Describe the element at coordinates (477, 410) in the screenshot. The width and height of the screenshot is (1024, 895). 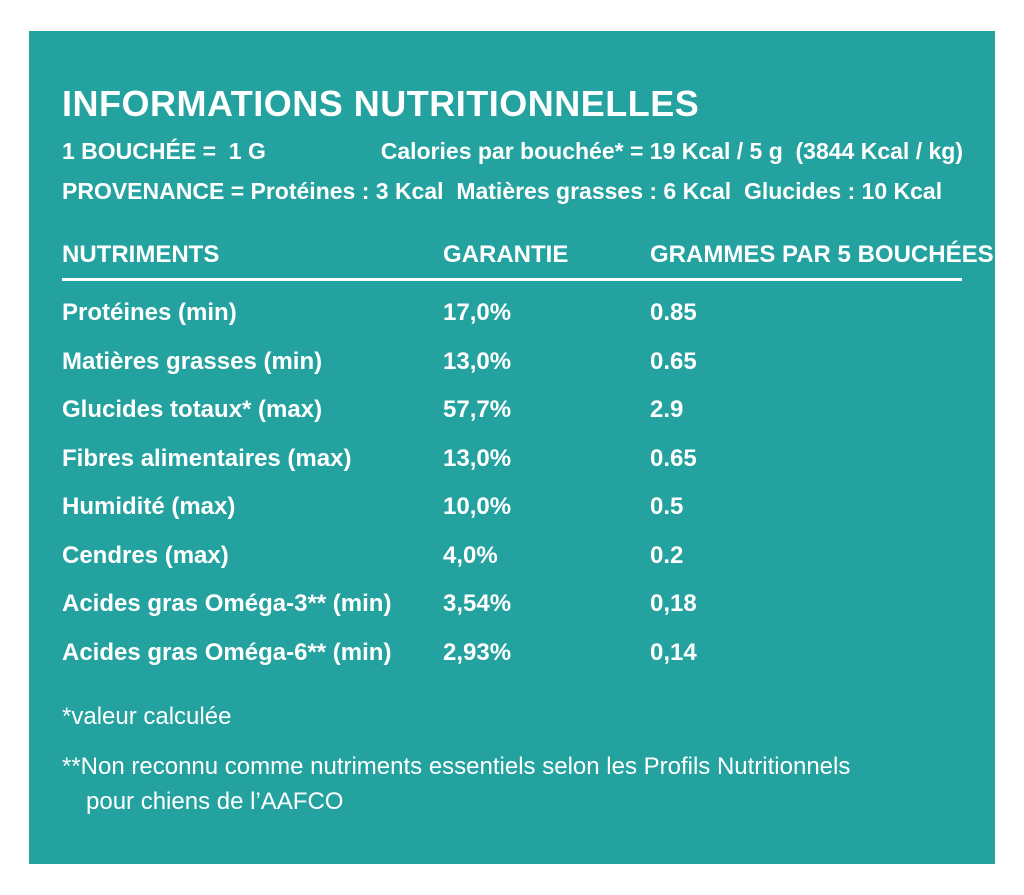
I see `guarantee-value: 57,7%` at that location.